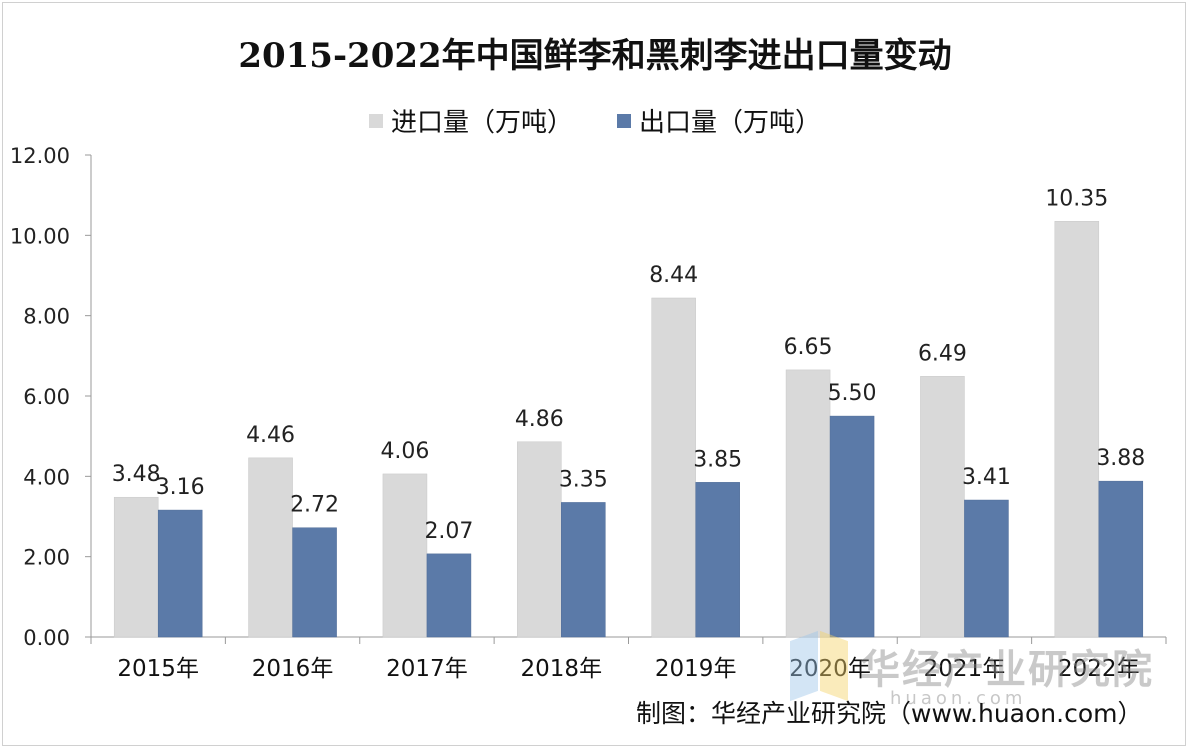 The width and height of the screenshot is (1190, 750). Describe the element at coordinates (40, 156) in the screenshot. I see `y-tick-label: 12.00` at that location.